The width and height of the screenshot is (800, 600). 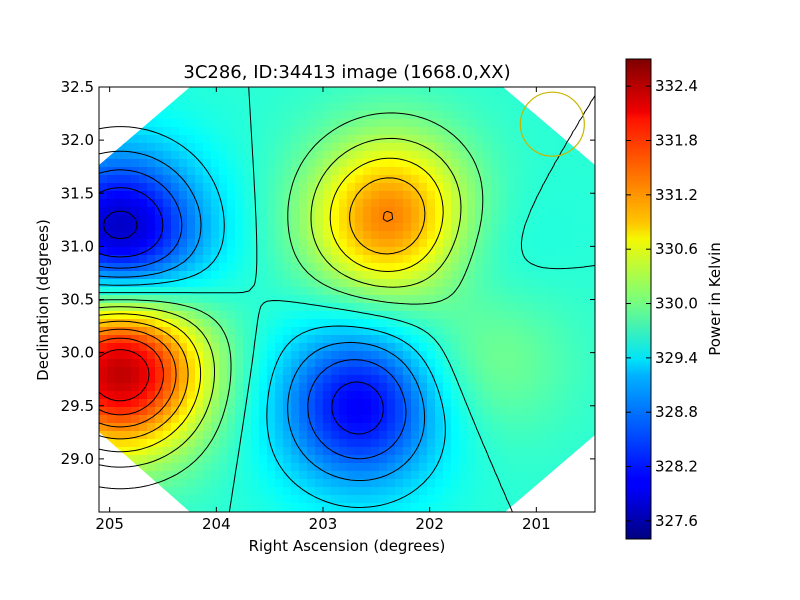 I want to click on contour-line, so click(x=120, y=224).